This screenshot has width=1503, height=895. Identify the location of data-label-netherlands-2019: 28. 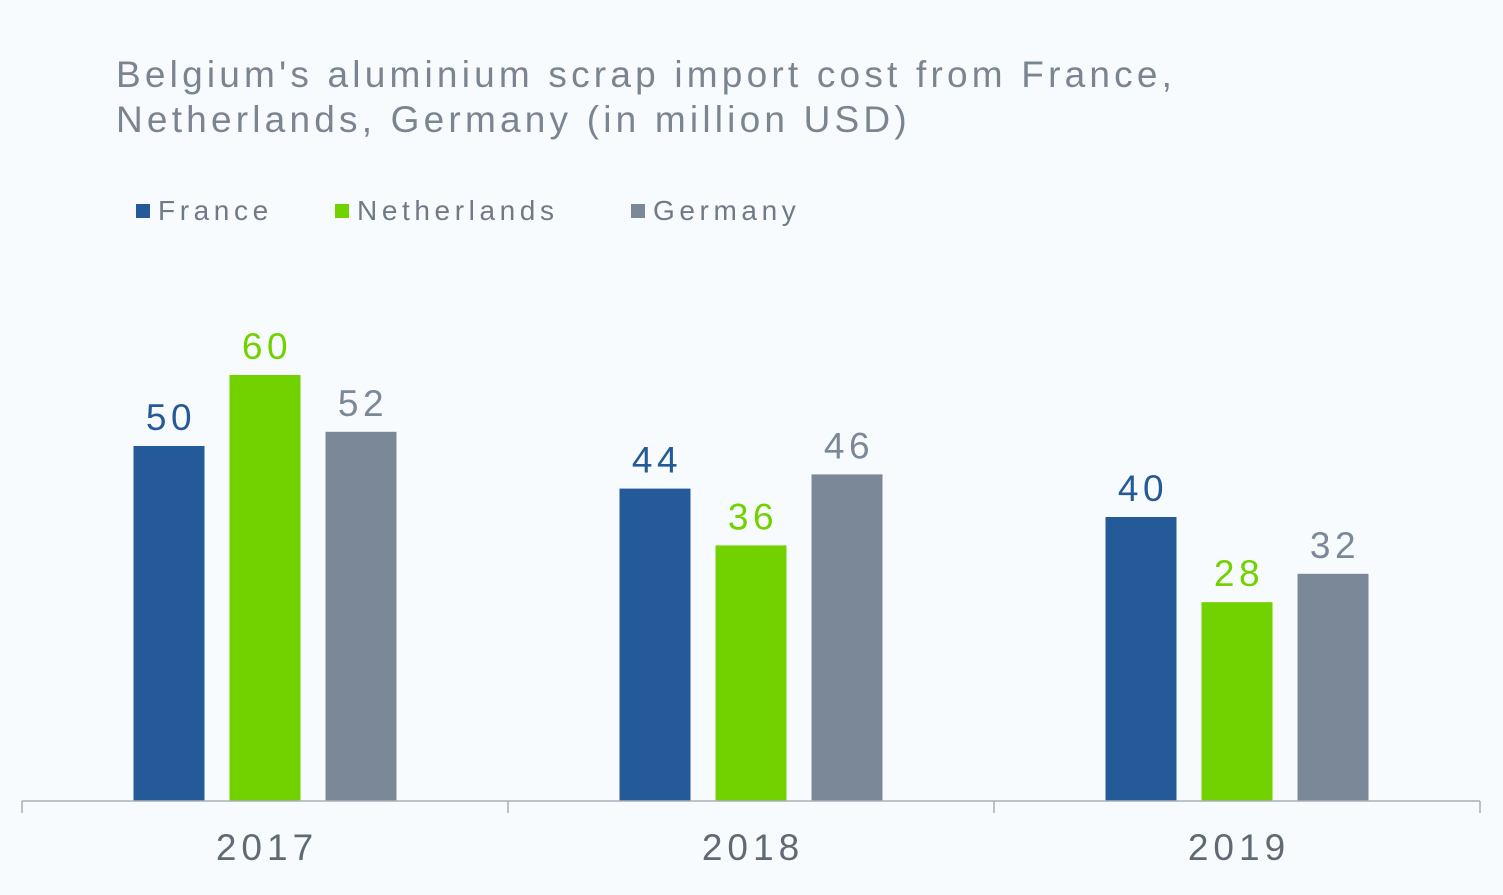
(1239, 573).